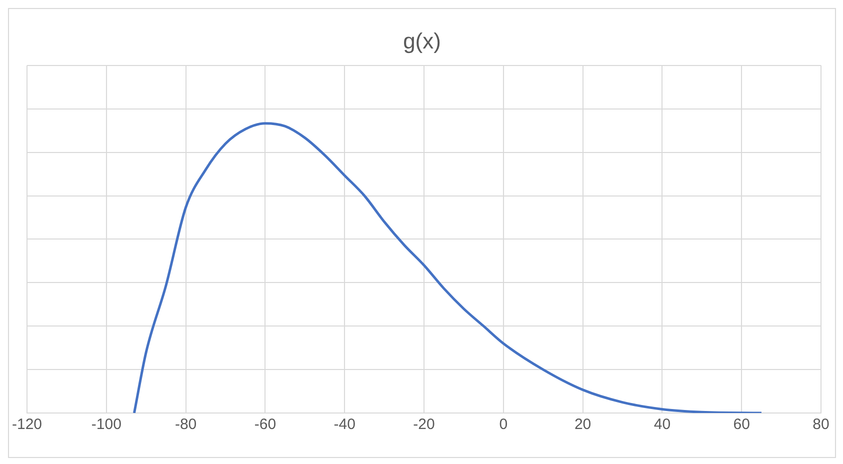  Describe the element at coordinates (741, 425) in the screenshot. I see `x-tick-label: 60` at that location.